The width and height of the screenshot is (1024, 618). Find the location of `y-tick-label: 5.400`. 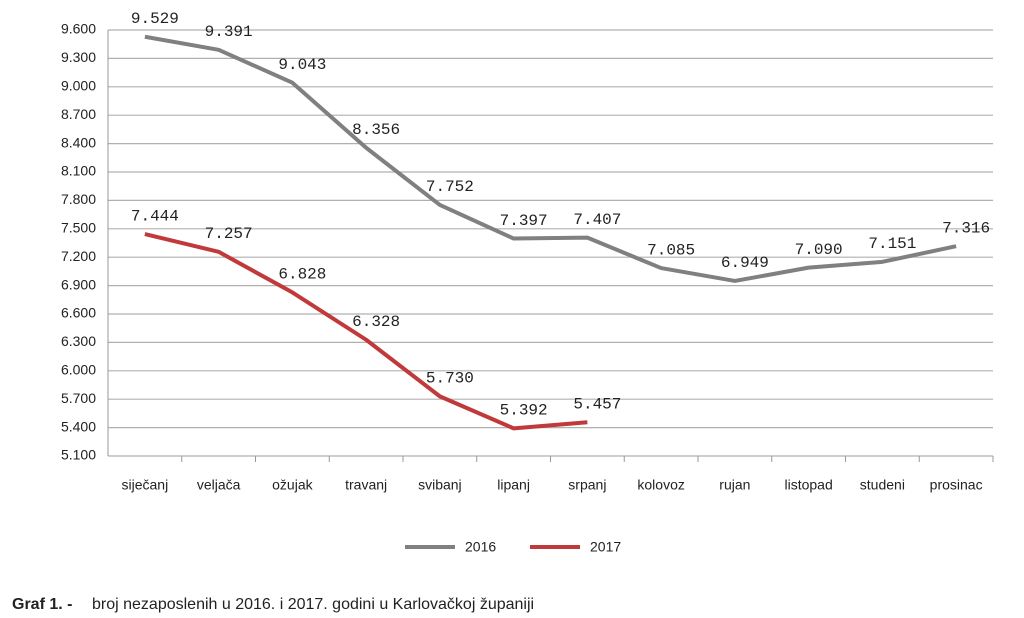

y-tick-label: 5.400 is located at coordinates (78, 426).